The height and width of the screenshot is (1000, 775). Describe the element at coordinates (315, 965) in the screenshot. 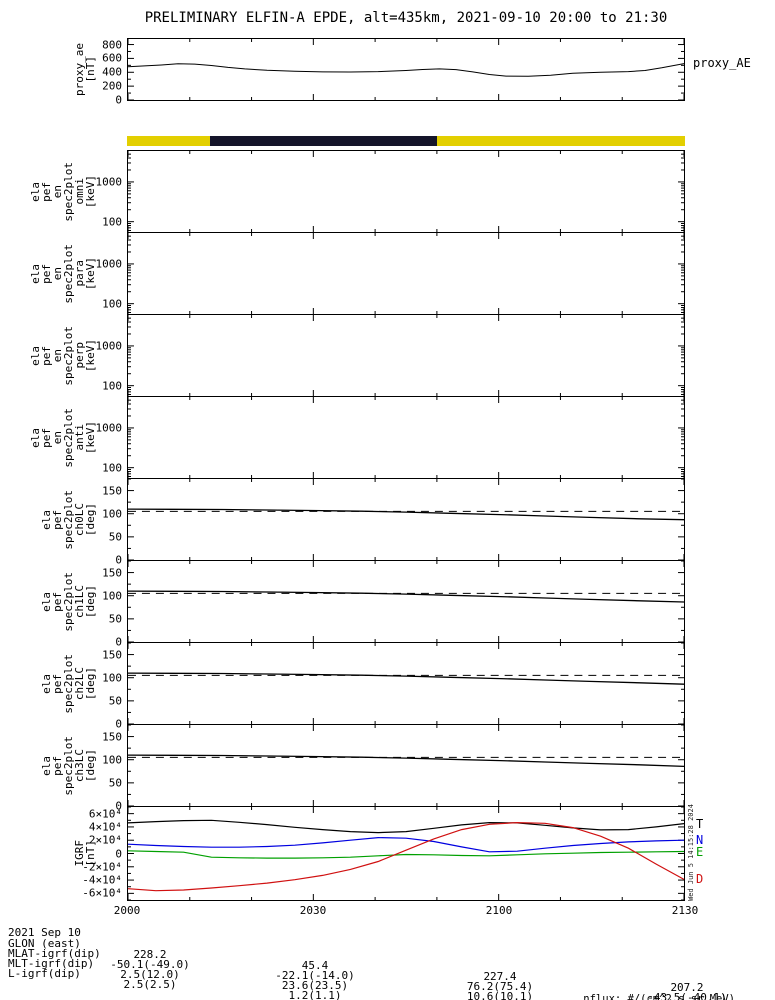

I see `glon-value: 45.4` at that location.